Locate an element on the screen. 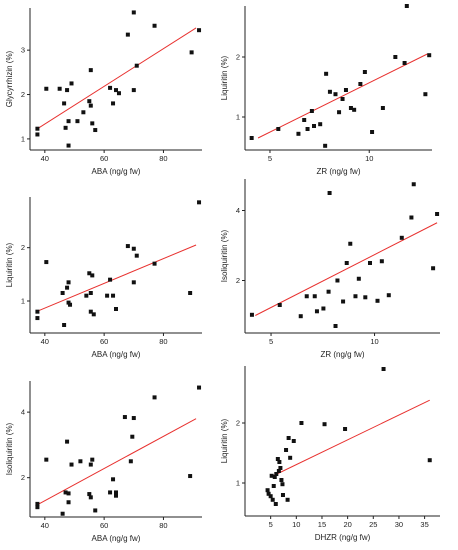 Image resolution: width=458 pixels, height=550 pixels. x-axis-title: DHZR (ng/g fw) is located at coordinates (343, 537).